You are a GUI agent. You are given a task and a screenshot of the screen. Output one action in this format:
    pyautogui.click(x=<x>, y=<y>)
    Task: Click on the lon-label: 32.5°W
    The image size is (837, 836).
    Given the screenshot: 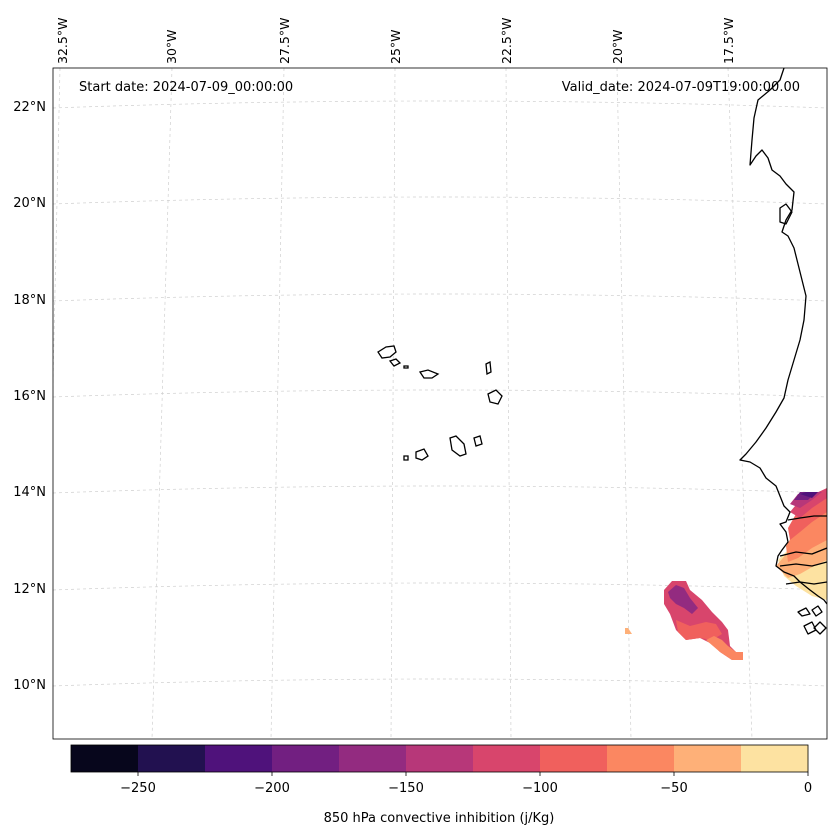 What is the action you would take?
    pyautogui.click(x=62, y=41)
    